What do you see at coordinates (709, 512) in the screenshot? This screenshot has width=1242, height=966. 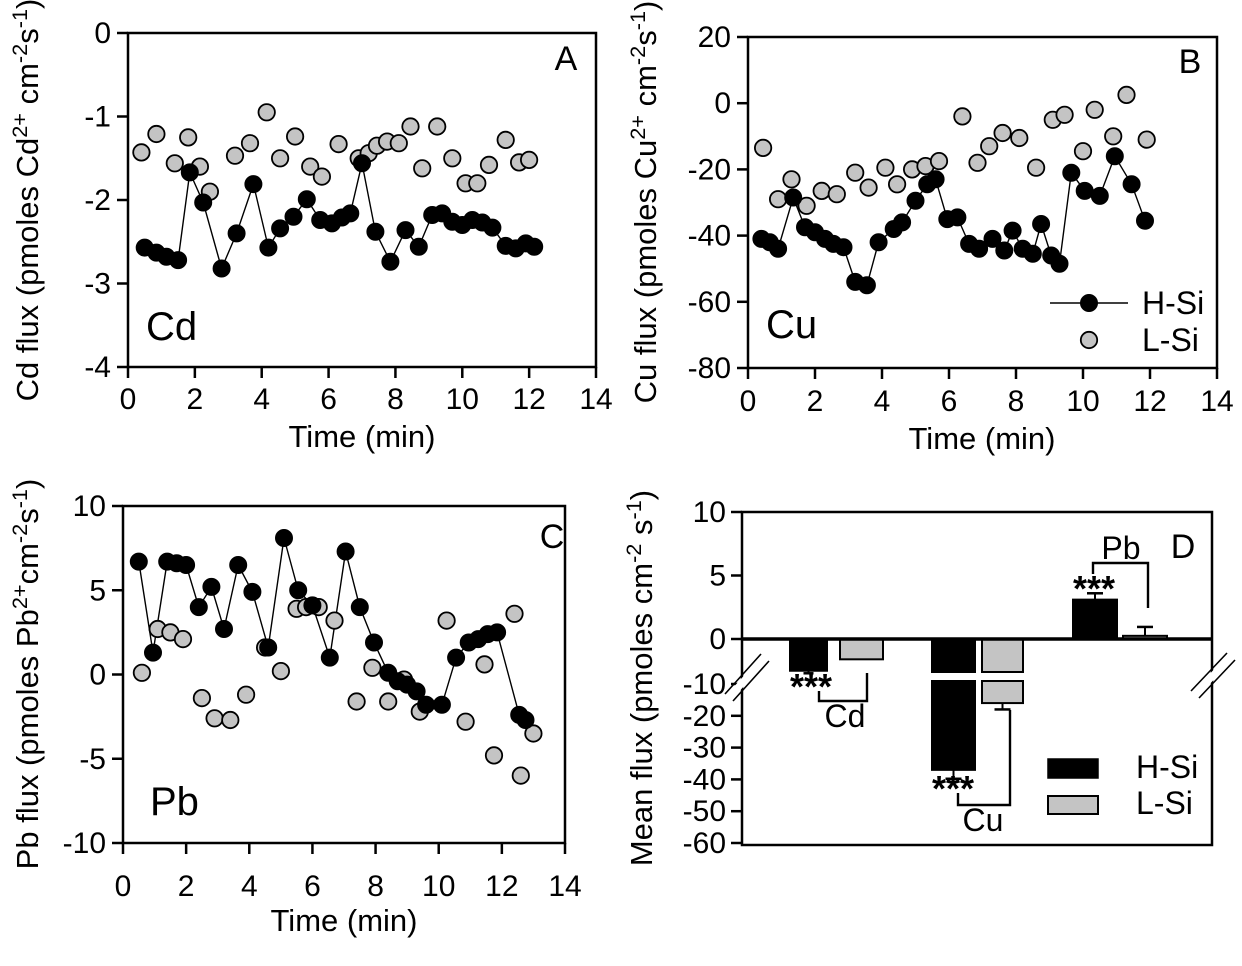 I see `y-tick-label: 10` at bounding box center [709, 512].